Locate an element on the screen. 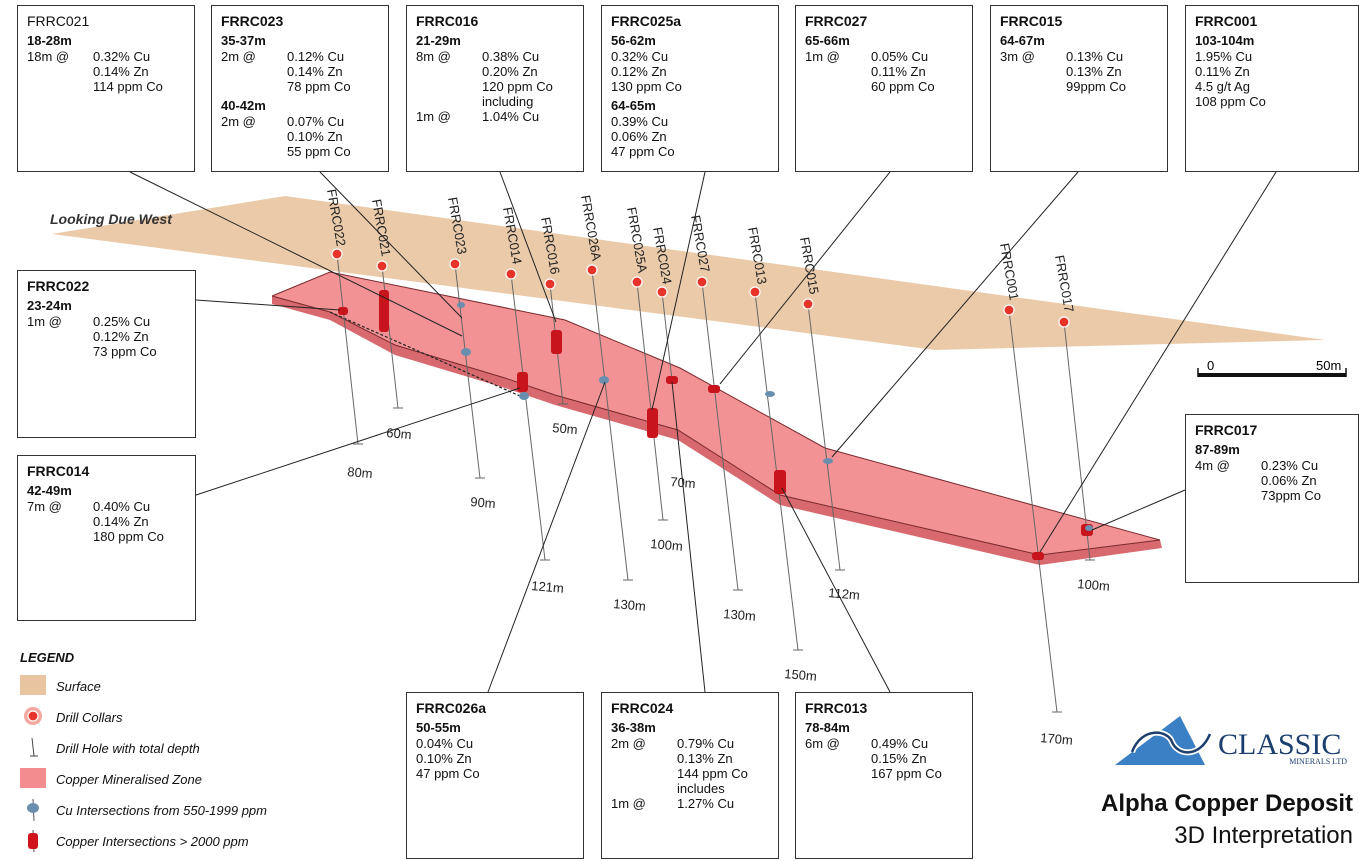 This screenshot has width=1359, height=861. logo-name: CLASSIC is located at coordinates (1279, 744).